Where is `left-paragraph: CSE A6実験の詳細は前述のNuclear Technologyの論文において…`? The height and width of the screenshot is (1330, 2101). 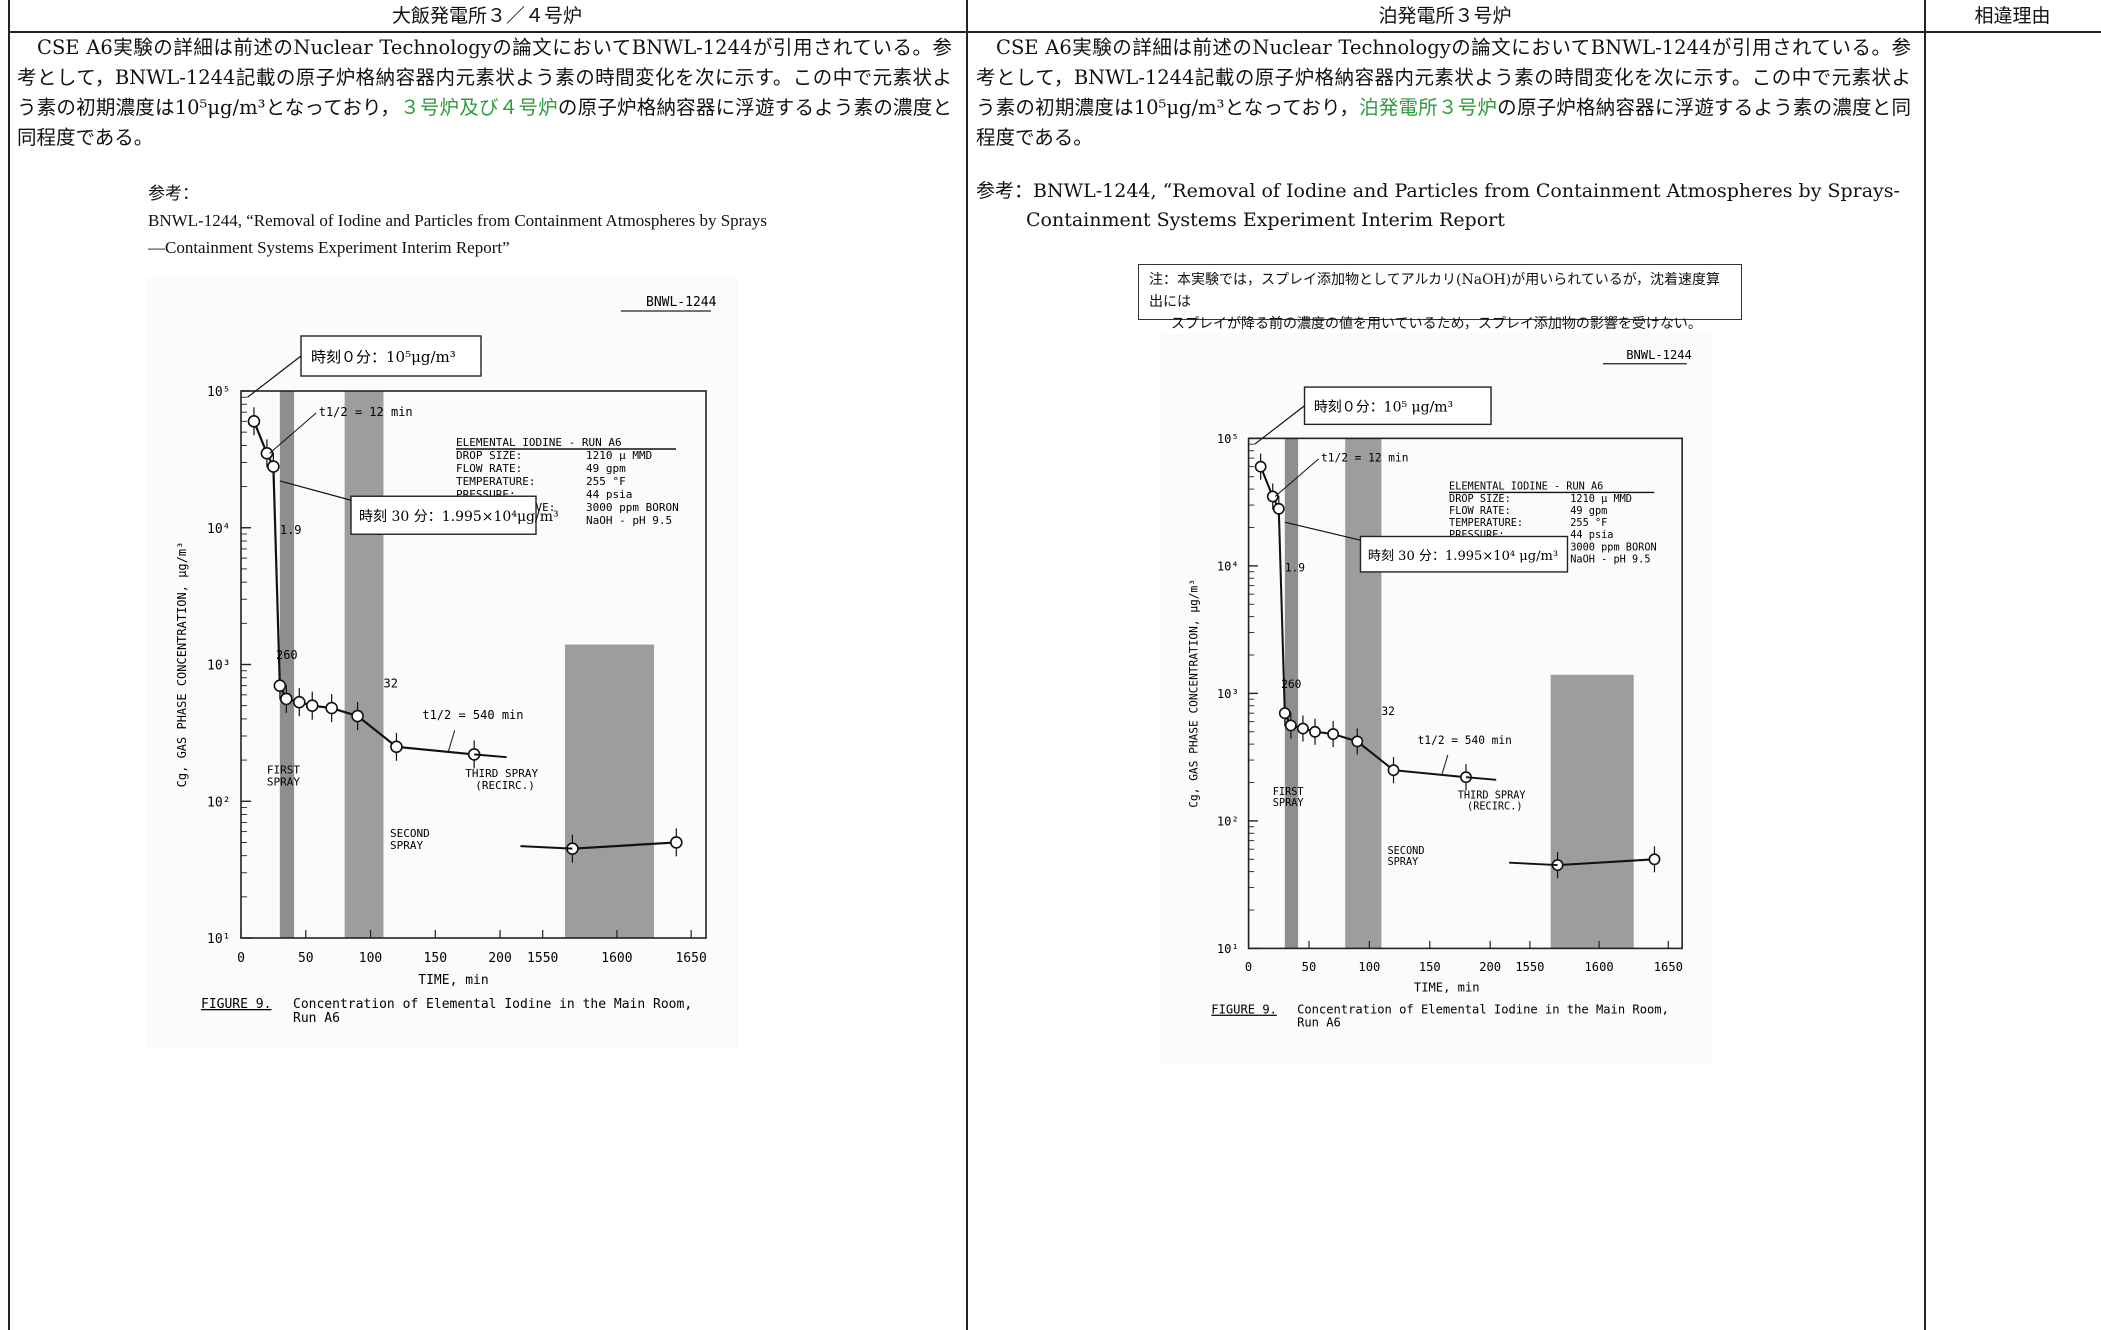
left-paragraph: CSE A6実験の詳細は前述のNuclear Technologyの論文において… is located at coordinates (484, 93).